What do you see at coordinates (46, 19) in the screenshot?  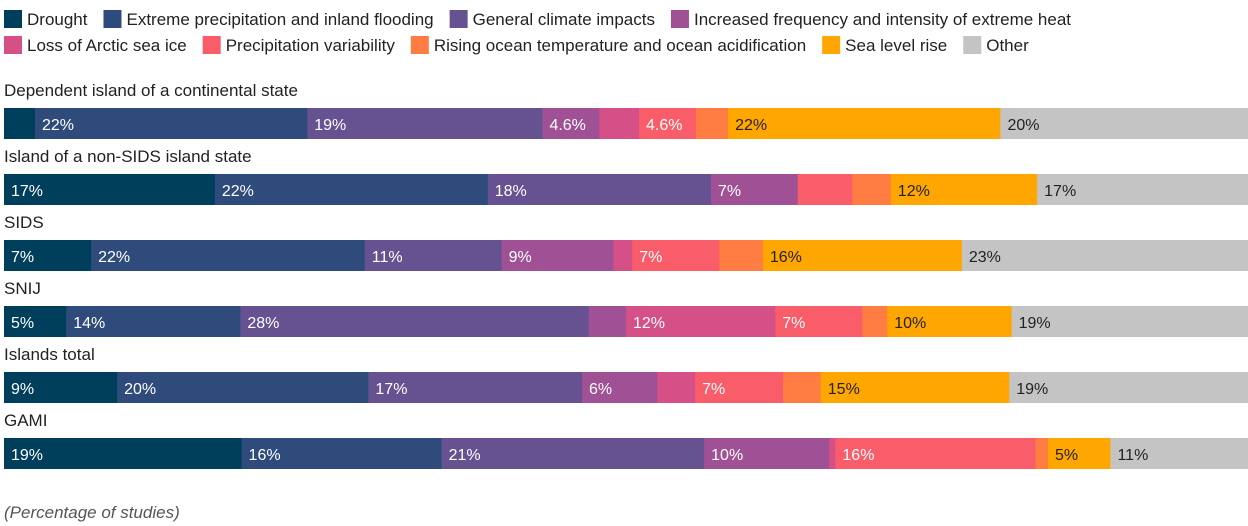 I see `legend-item-drought: Drought` at bounding box center [46, 19].